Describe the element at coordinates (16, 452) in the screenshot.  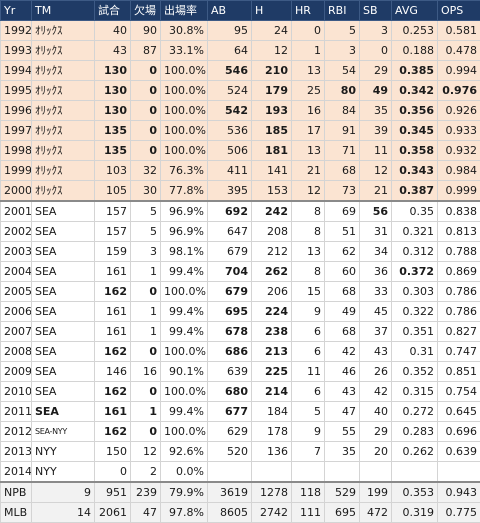
I see `cell-year: 2013` at that location.